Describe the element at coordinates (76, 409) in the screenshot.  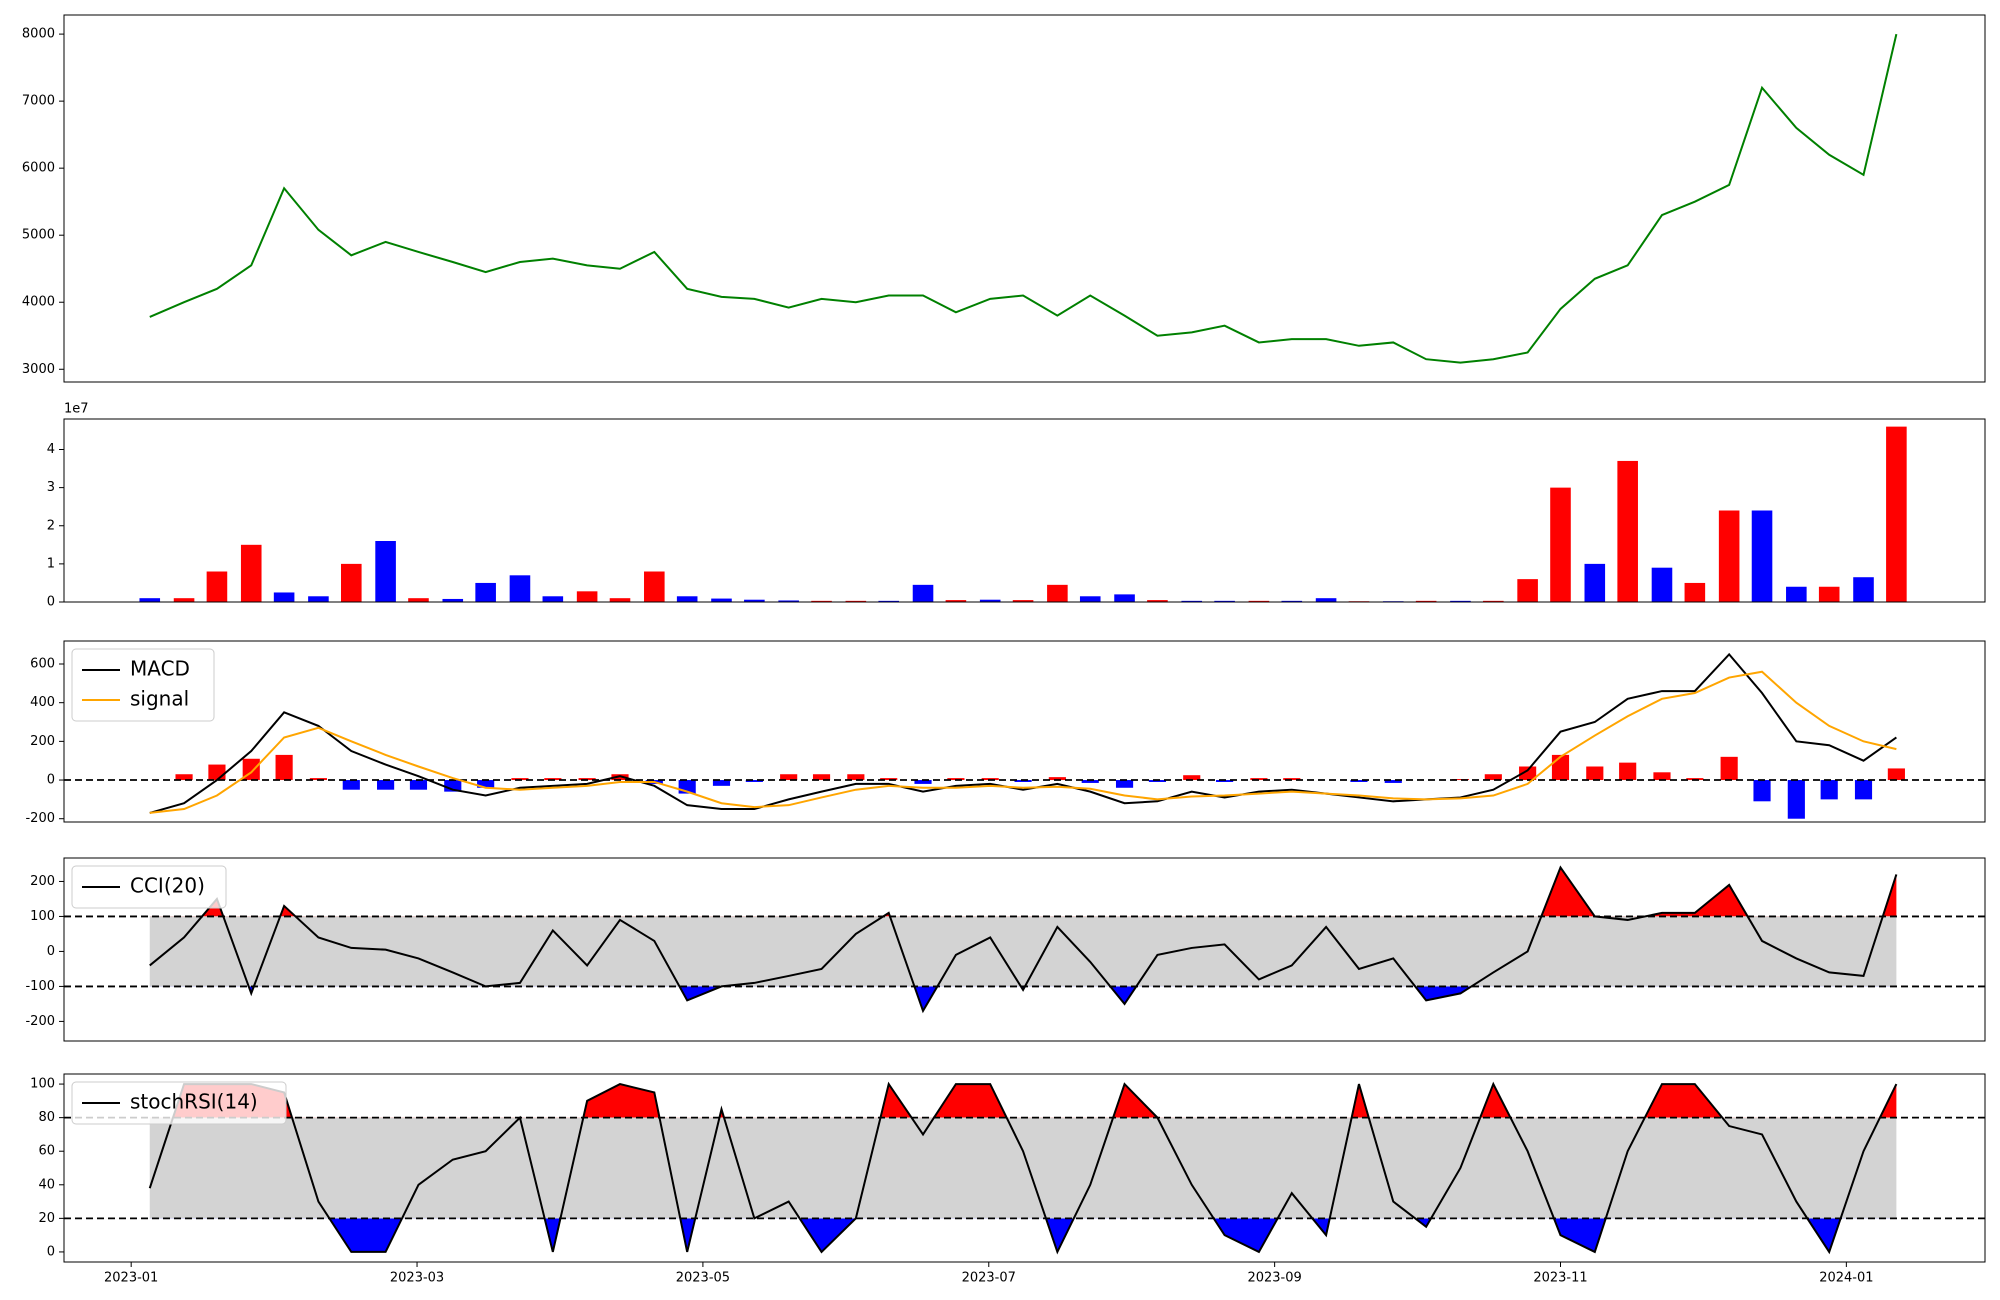
I see `offset-label: 1e7` at that location.